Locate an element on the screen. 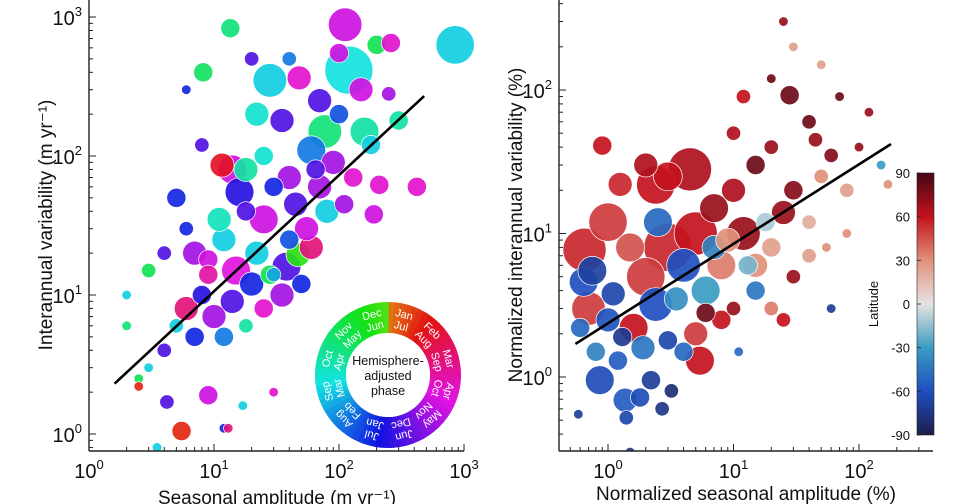 The image size is (960, 504). y-tick-label: 102 is located at coordinates (67, 156).